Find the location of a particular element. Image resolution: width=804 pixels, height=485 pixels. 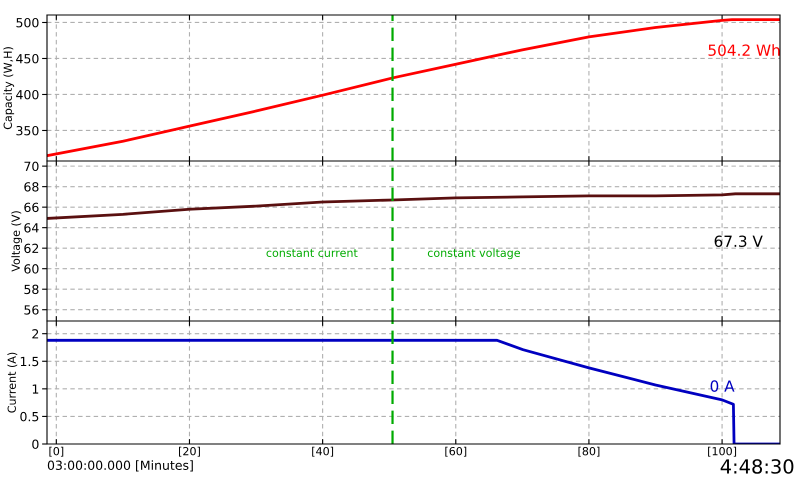

annotation: 67.3 V is located at coordinates (738, 241).